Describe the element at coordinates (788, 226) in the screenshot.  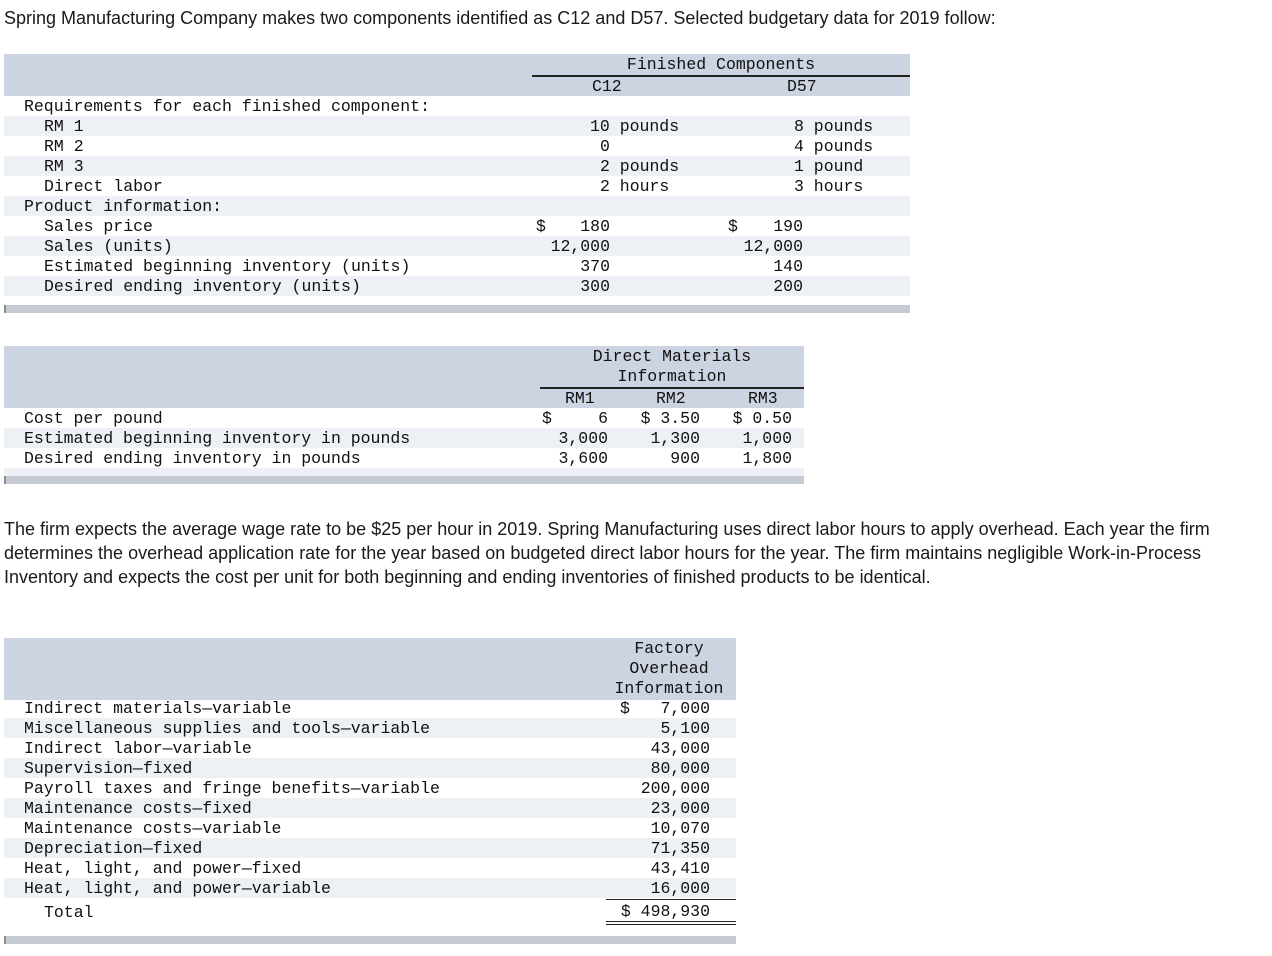
I see `cell-d57-sales-price: 190` at that location.